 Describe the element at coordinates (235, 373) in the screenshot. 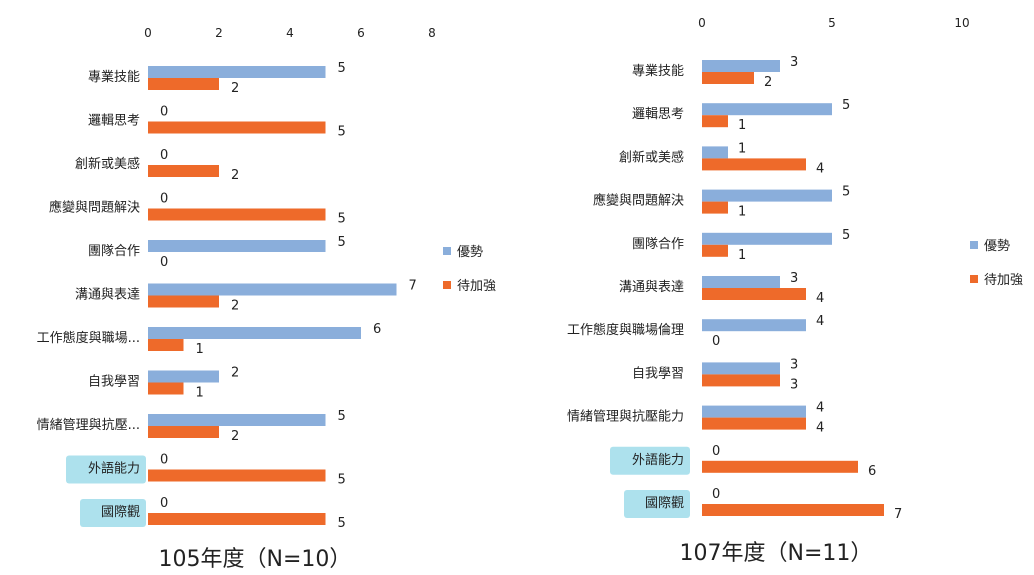

I see `value-label-advantage: 2` at that location.